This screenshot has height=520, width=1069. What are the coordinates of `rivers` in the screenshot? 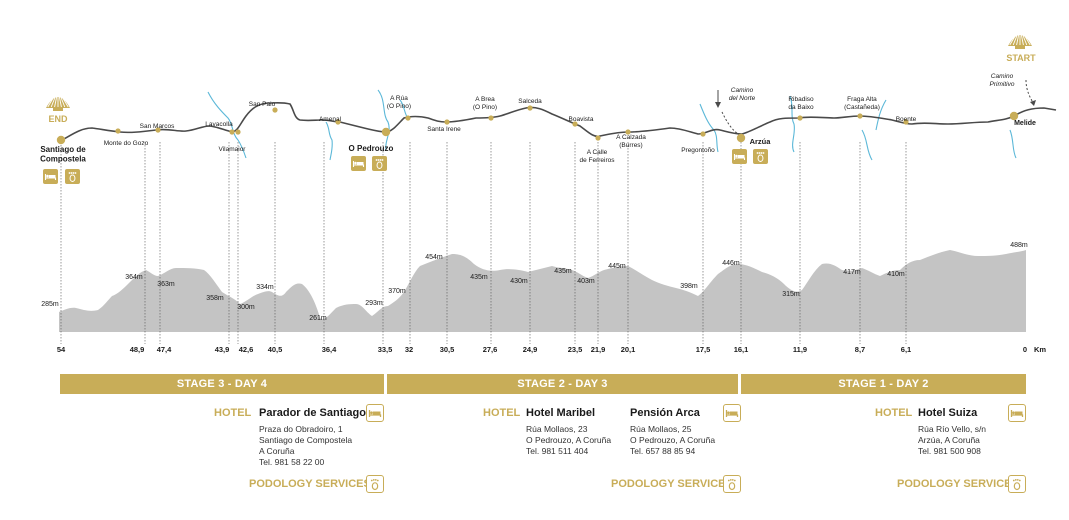 It's located at (612, 125).